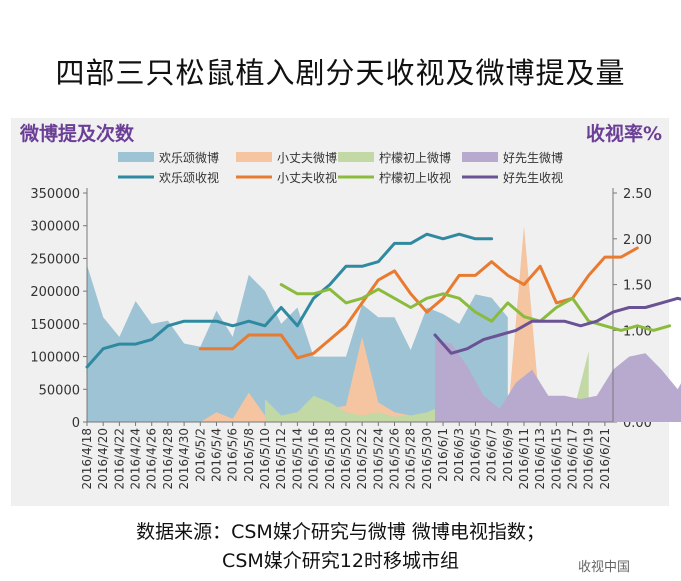 This screenshot has height=581, width=681. Describe the element at coordinates (233, 455) in the screenshot. I see `x-tick-label: 2016/5/6` at that location.